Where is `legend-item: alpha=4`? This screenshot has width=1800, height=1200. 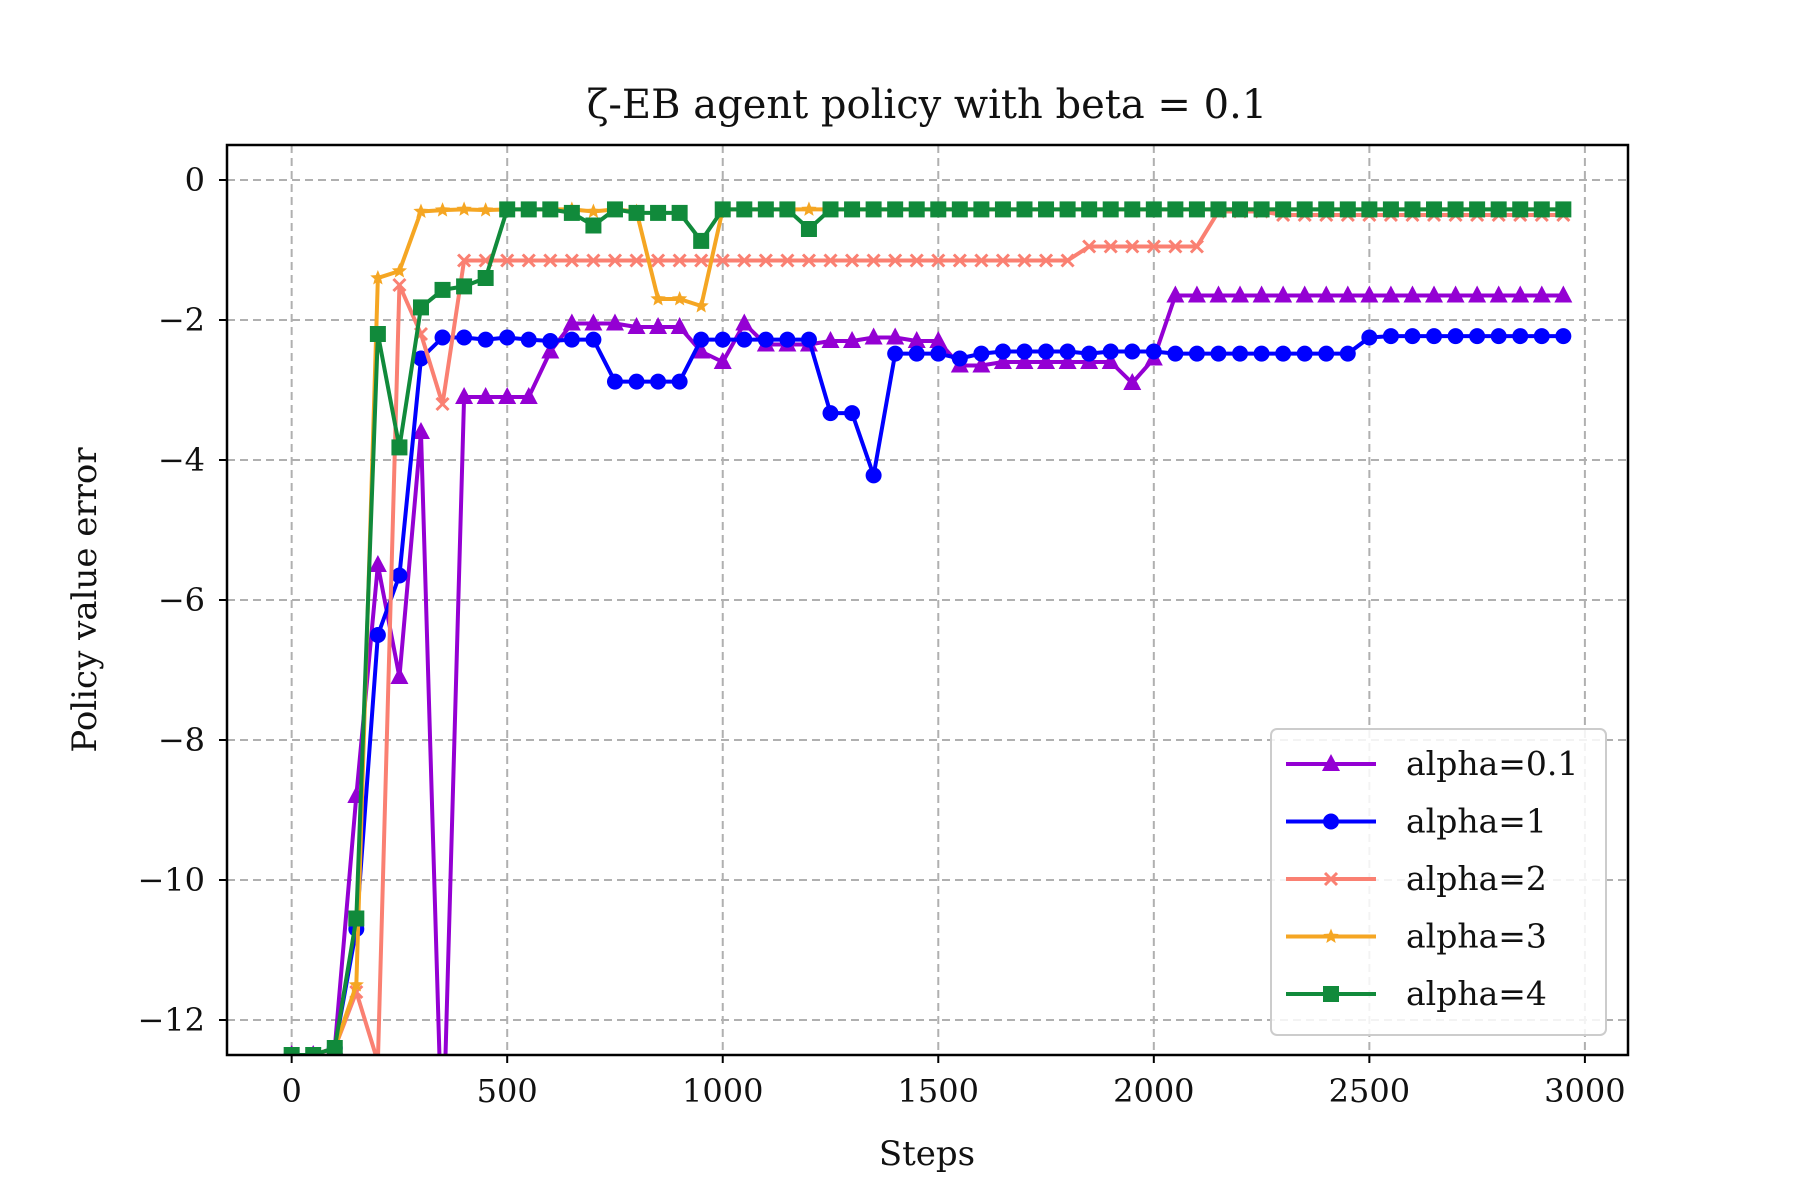
legend-item: alpha=4 is located at coordinates (1416, 993).